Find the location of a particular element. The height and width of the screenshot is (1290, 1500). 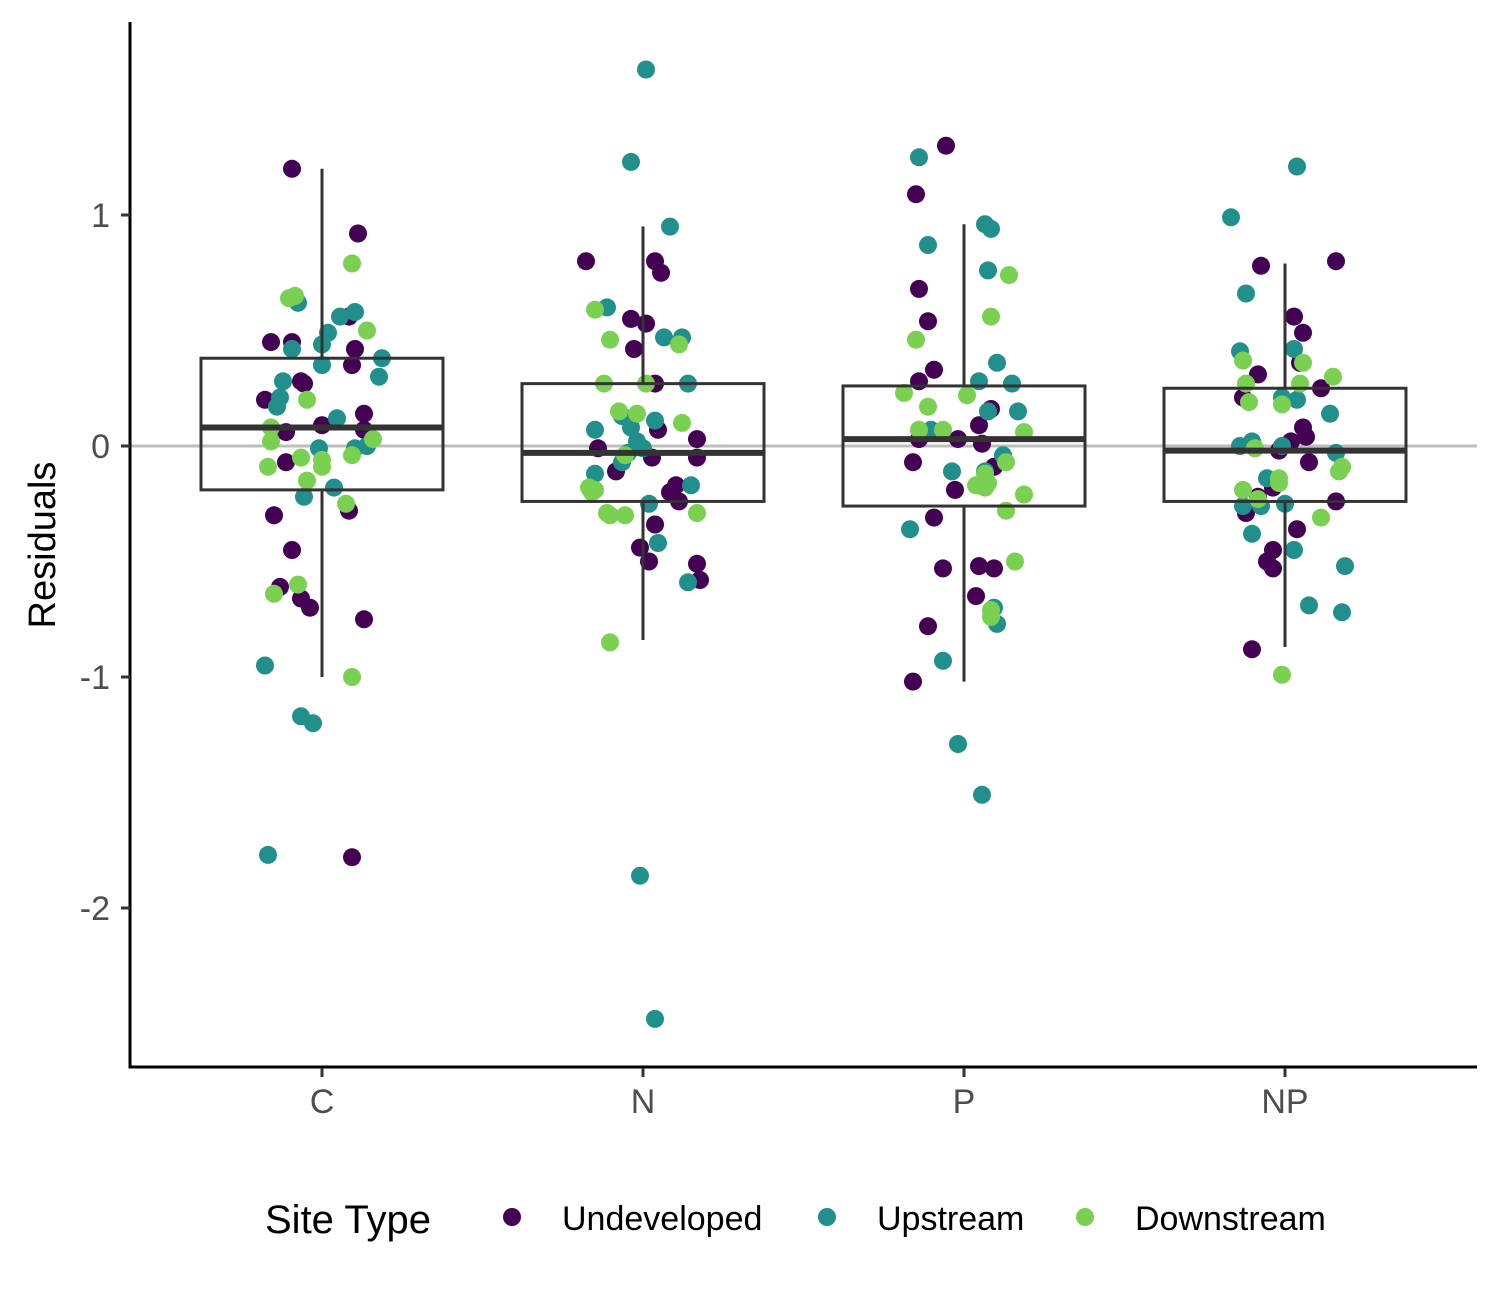

x-tick-label: N is located at coordinates (643, 1102).